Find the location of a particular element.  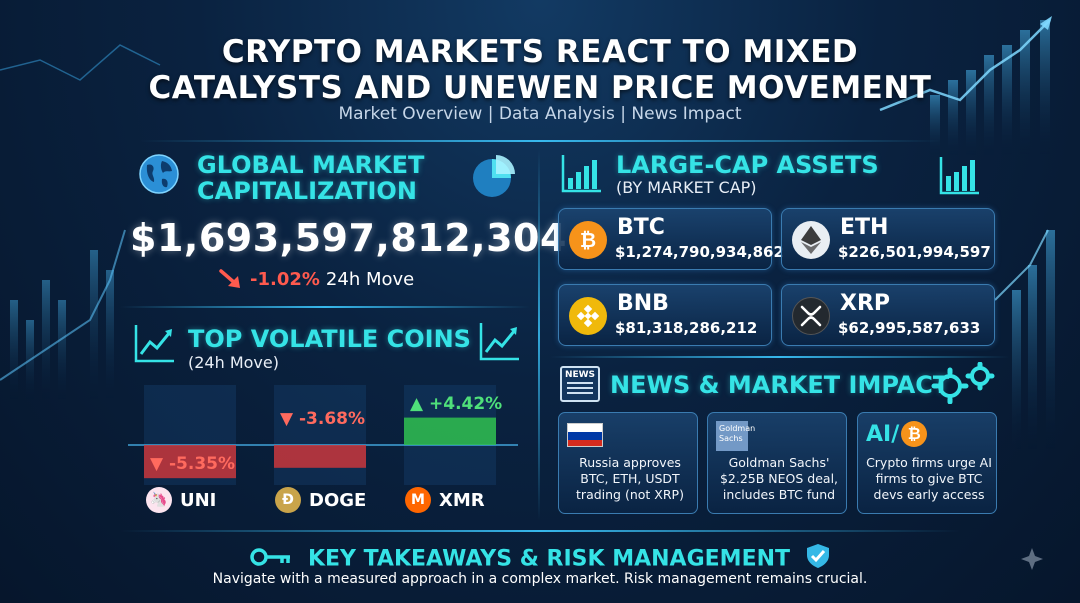

asset-value: $81,318,286,212 is located at coordinates (686, 328).